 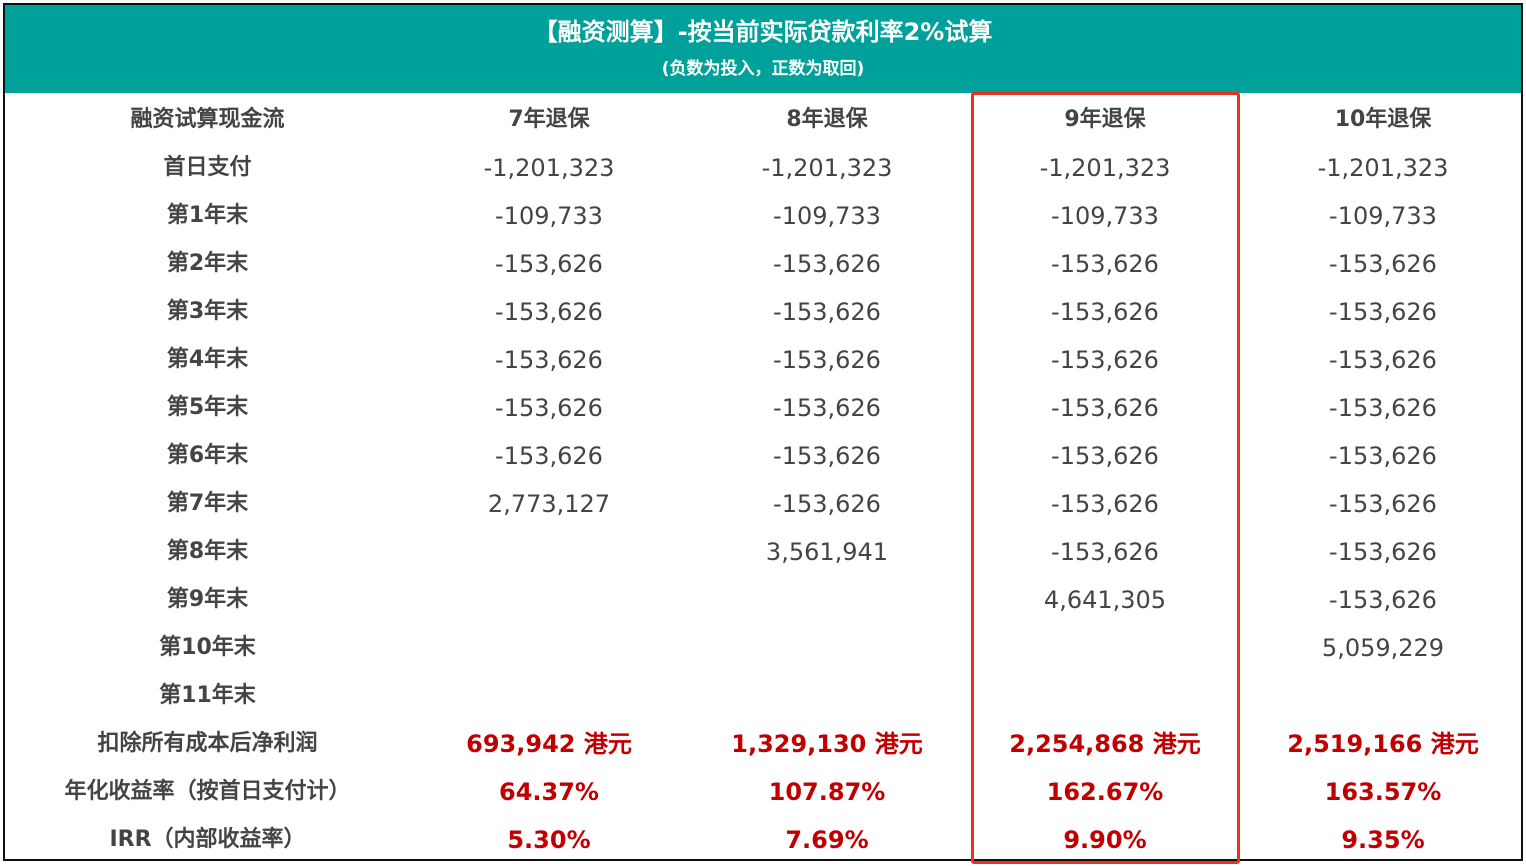 What do you see at coordinates (207, 167) in the screenshot?
I see `row-label: 首日支付` at bounding box center [207, 167].